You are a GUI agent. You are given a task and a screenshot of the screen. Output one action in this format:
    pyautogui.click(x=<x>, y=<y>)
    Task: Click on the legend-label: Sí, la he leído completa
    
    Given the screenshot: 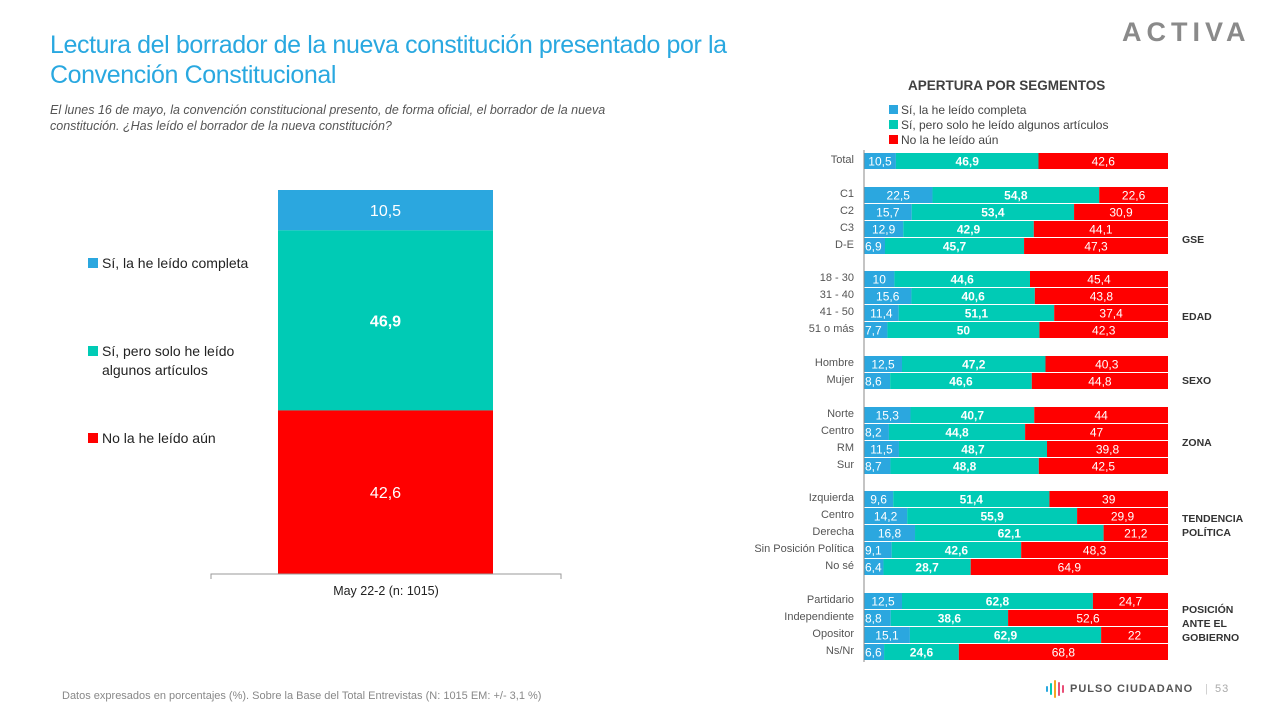 What is the action you would take?
    pyautogui.click(x=175, y=263)
    